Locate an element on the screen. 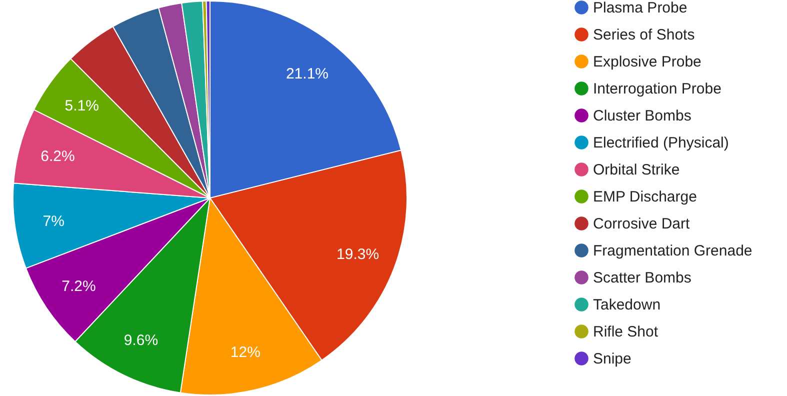 The height and width of the screenshot is (396, 787). legend-label: Interrogation Probe is located at coordinates (657, 89).